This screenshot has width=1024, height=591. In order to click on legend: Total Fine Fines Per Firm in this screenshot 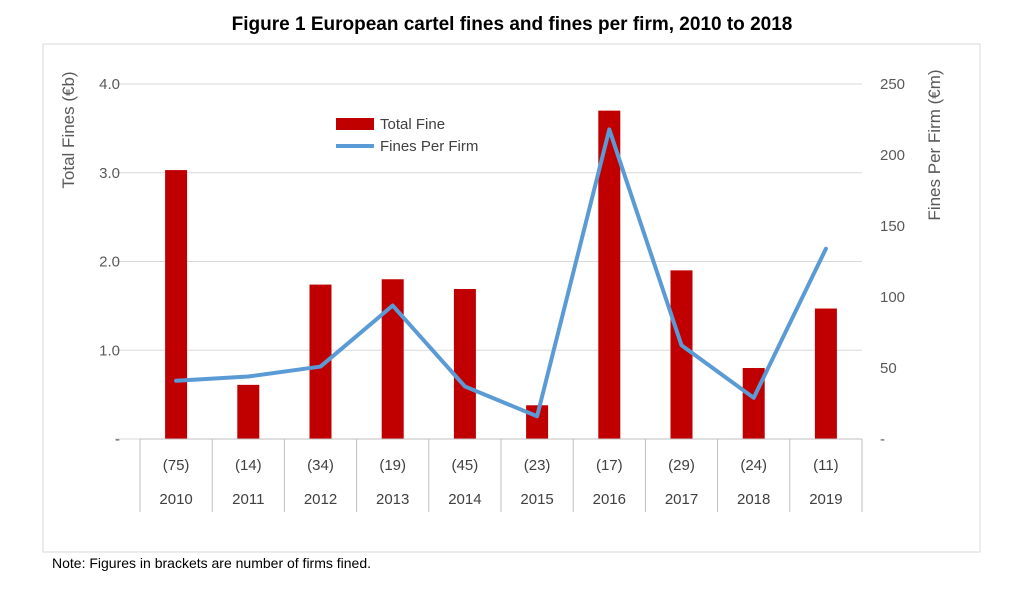, I will do `click(407, 135)`.